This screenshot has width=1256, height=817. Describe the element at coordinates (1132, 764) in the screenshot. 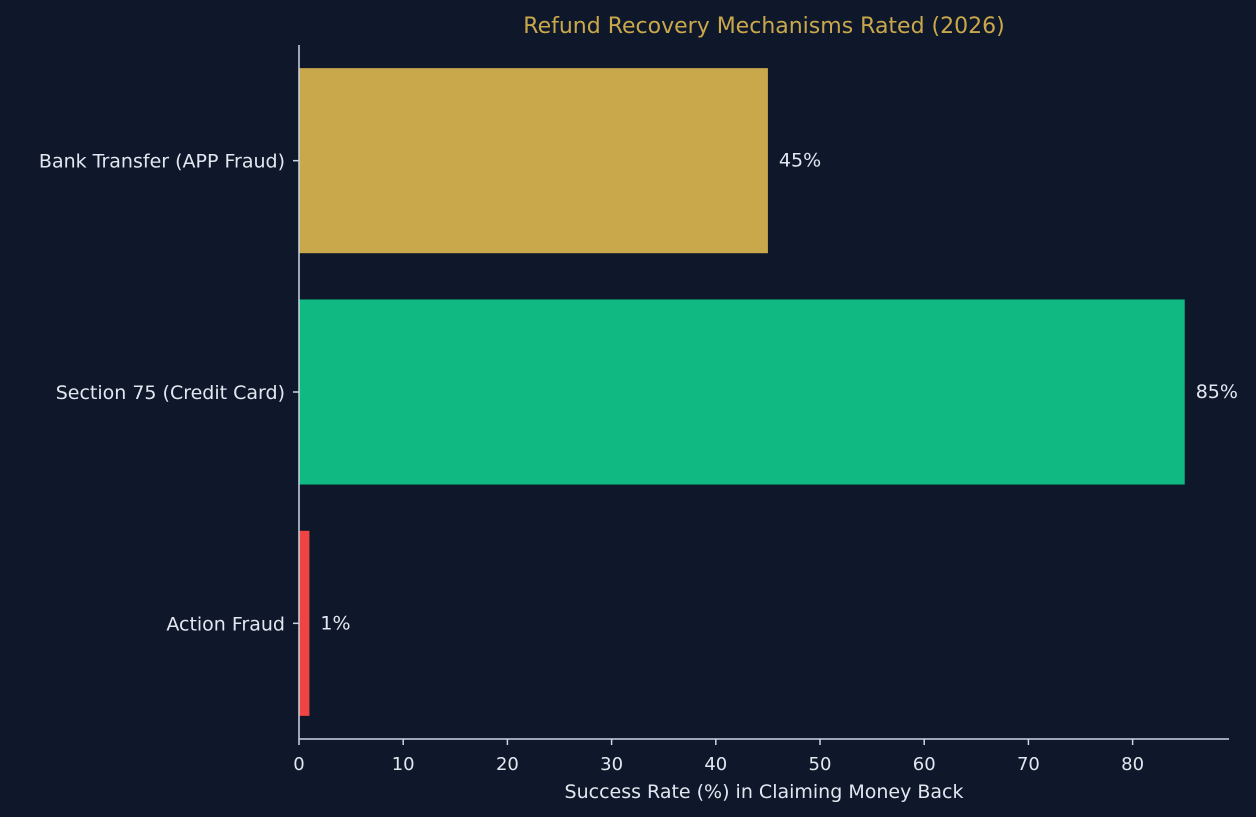

I see `x-tick-label-8: 80` at that location.